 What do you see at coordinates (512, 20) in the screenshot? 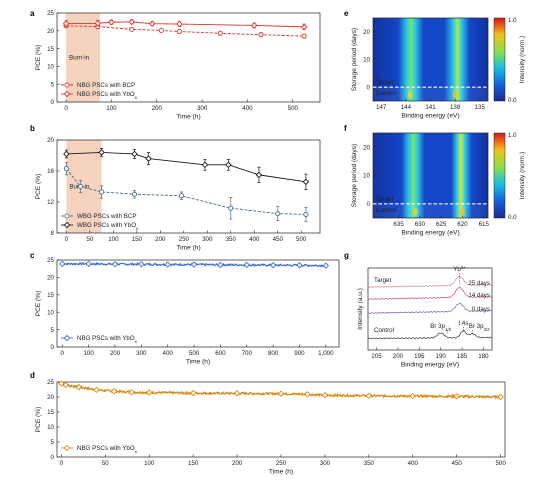
I see `colorbar-max: 1.0` at bounding box center [512, 20].